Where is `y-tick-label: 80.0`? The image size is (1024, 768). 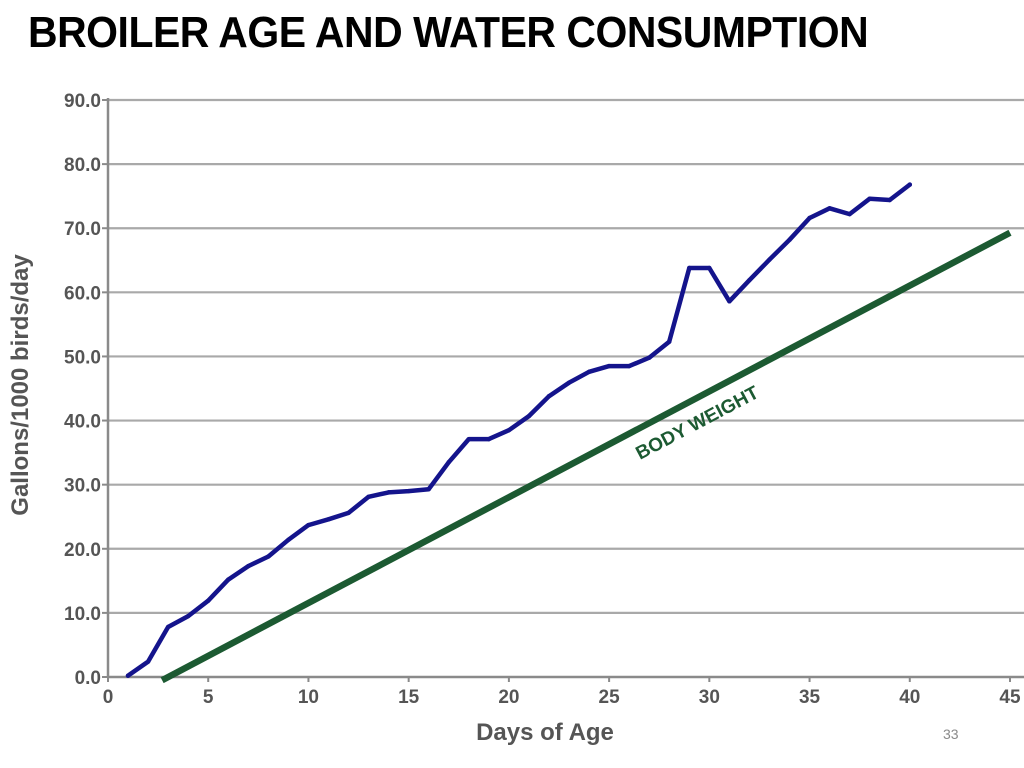
y-tick-label: 80.0 is located at coordinates (82, 165).